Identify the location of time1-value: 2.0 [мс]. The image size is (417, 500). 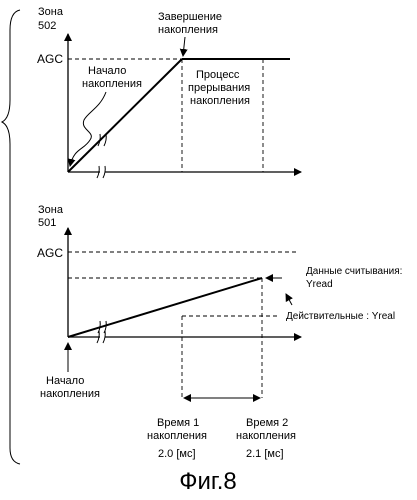
(177, 454).